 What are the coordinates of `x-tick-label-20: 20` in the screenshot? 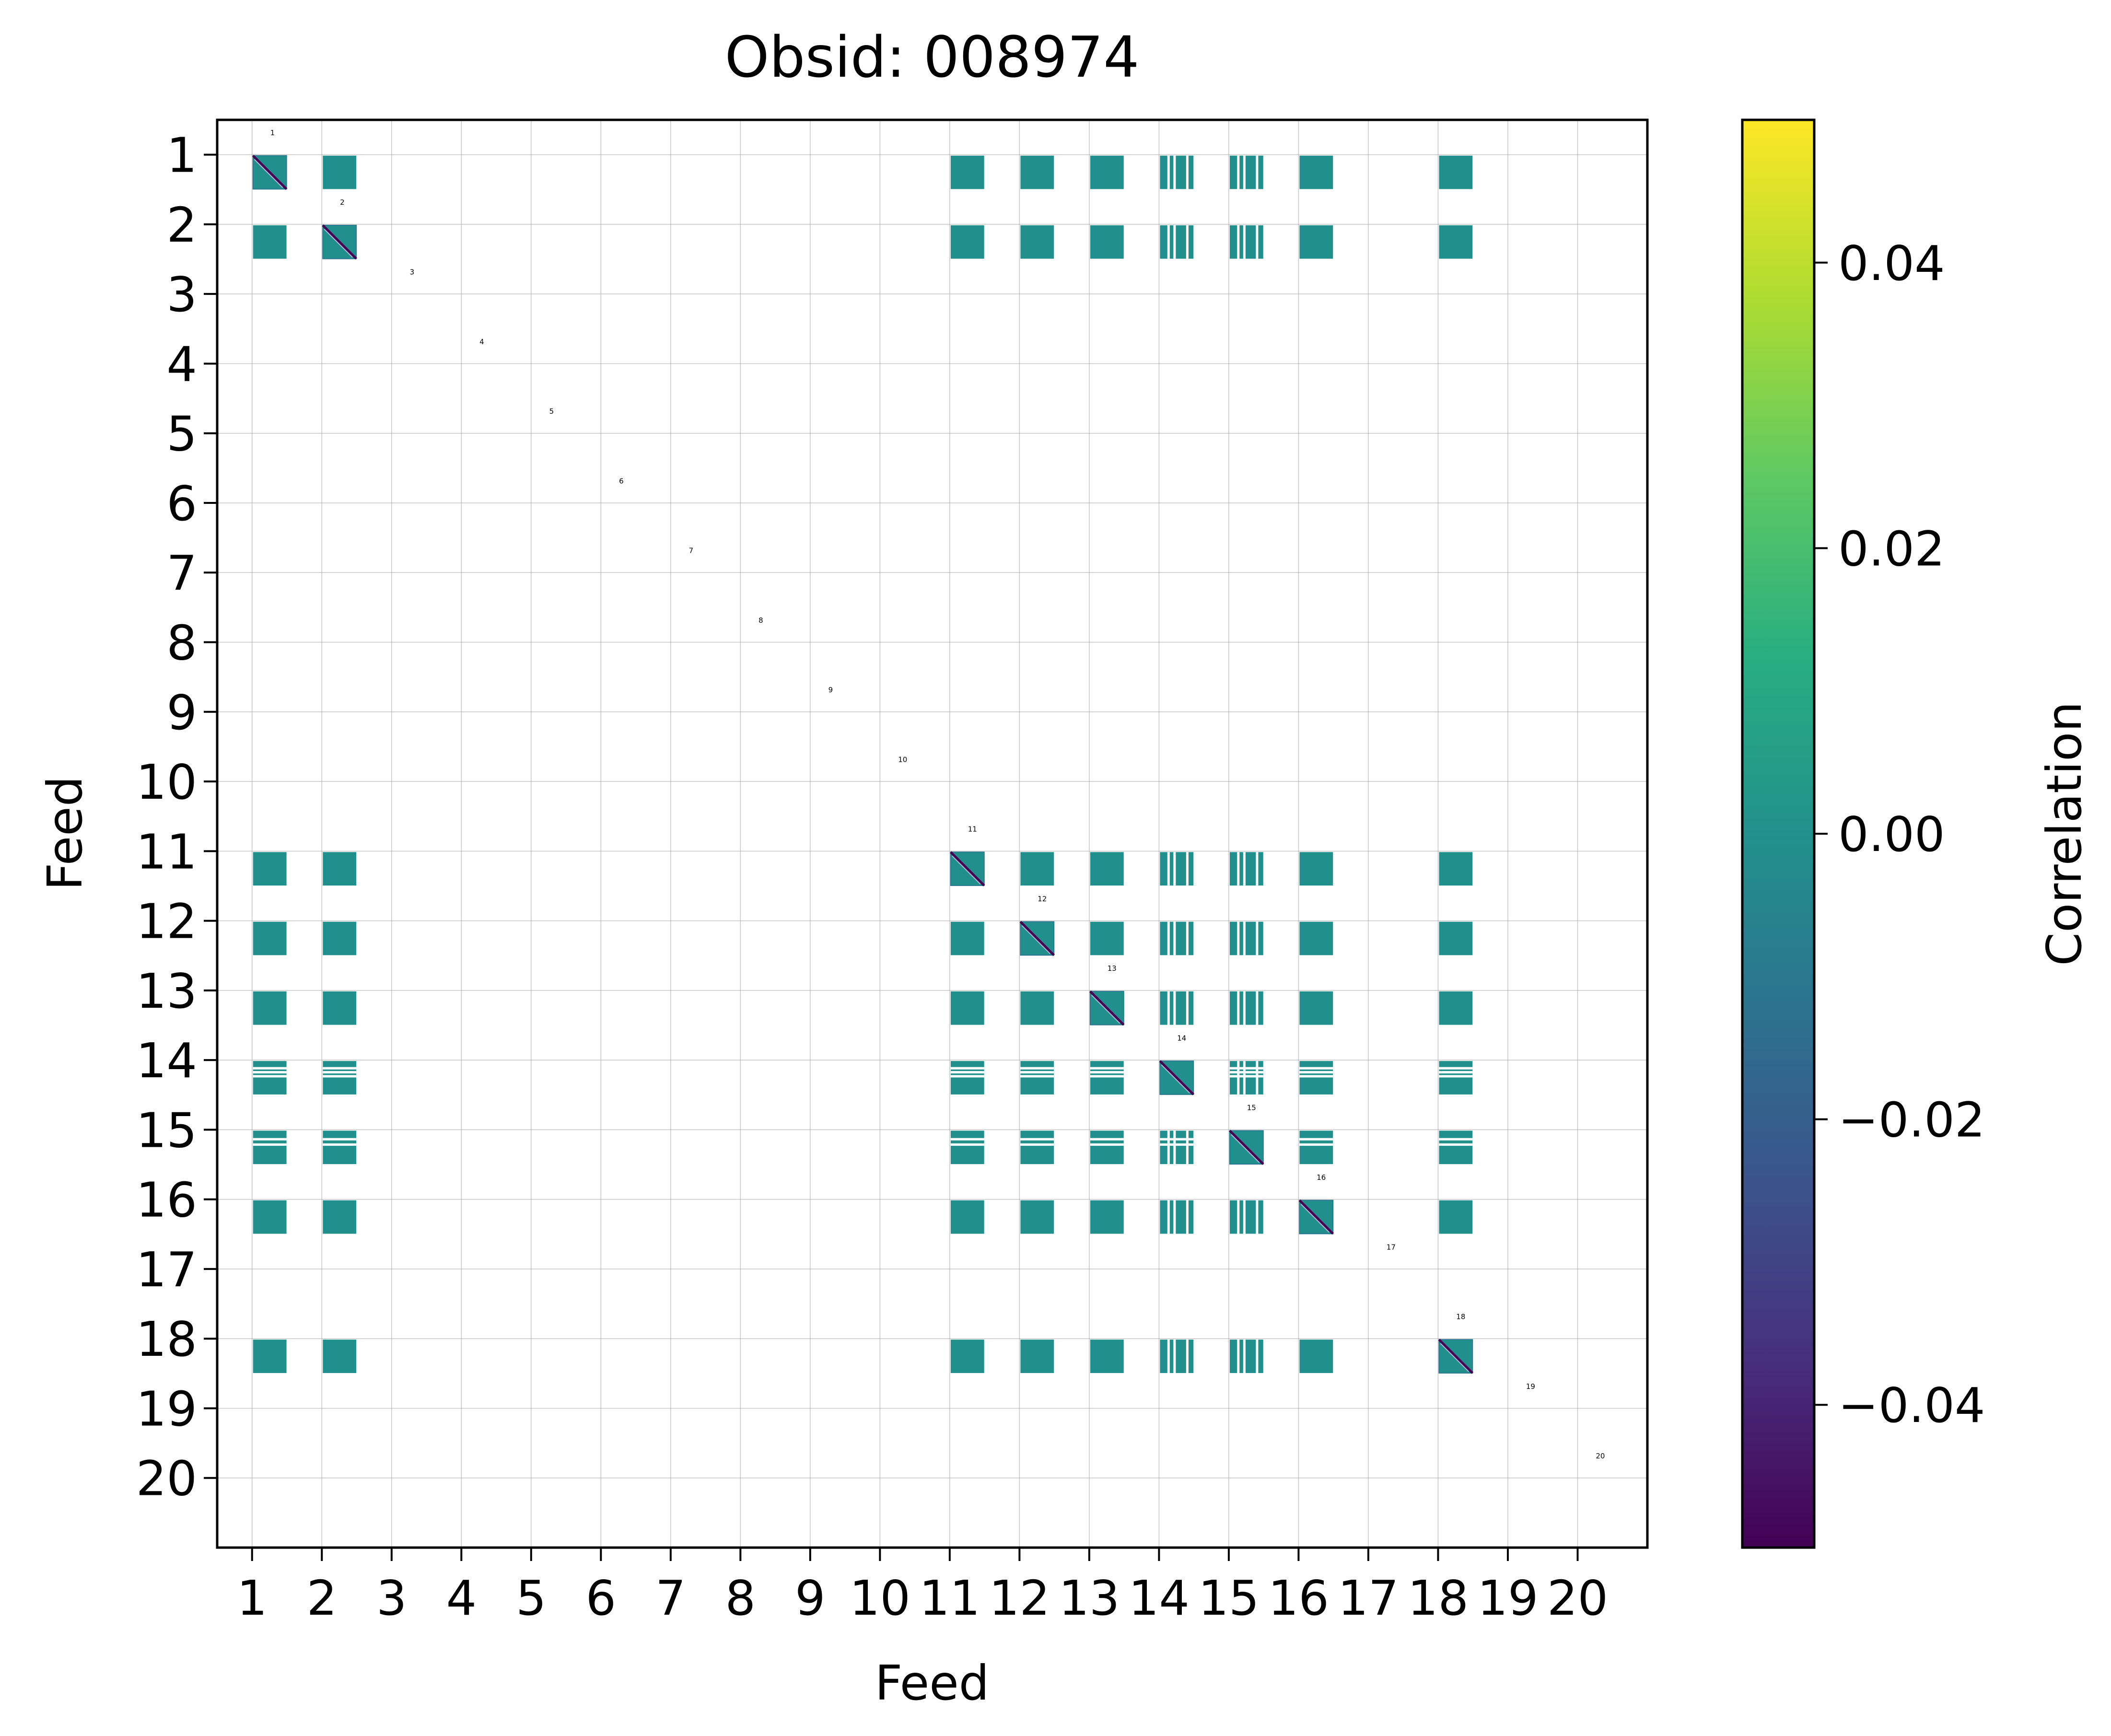 It's located at (1577, 1598).